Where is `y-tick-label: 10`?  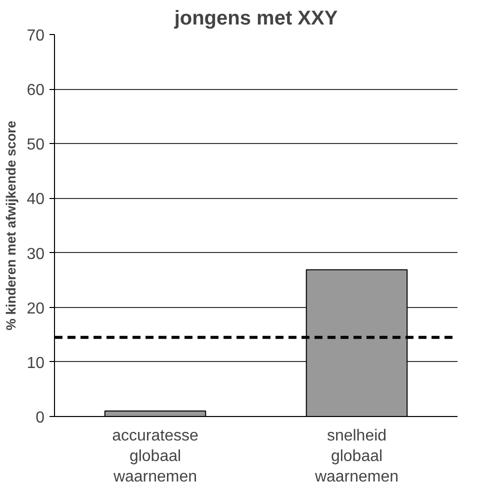
y-tick-label: 10 is located at coordinates (35, 363).